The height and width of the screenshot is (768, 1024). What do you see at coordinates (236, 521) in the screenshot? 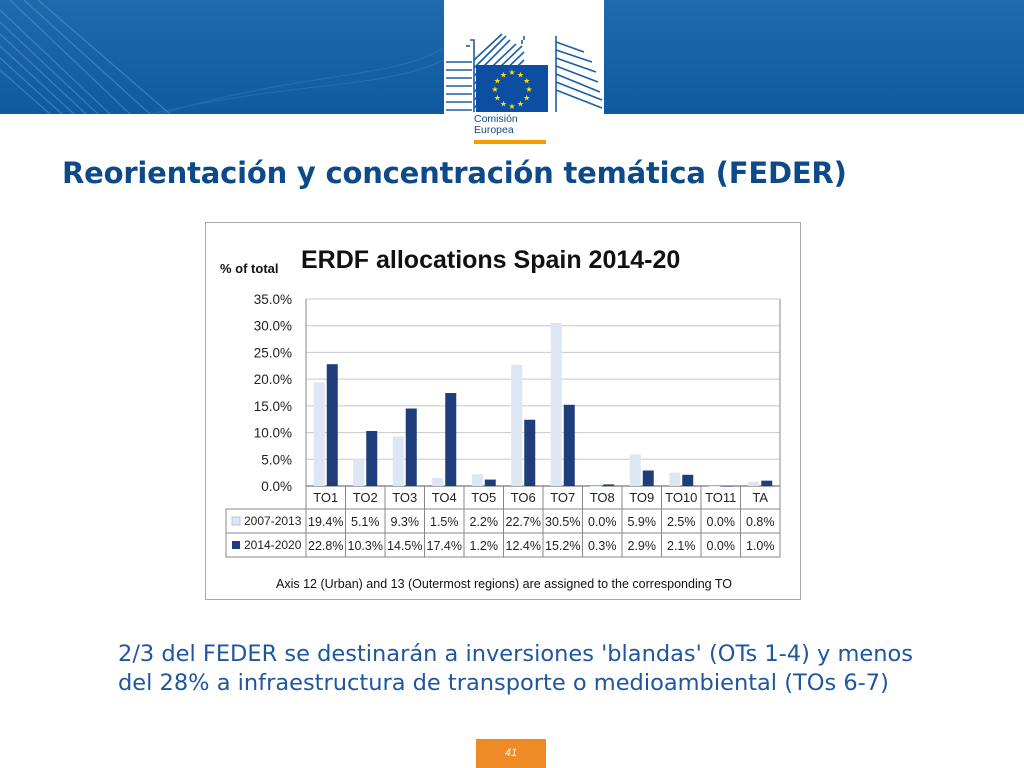
I see `legend-swatch-2007-2013` at bounding box center [236, 521].